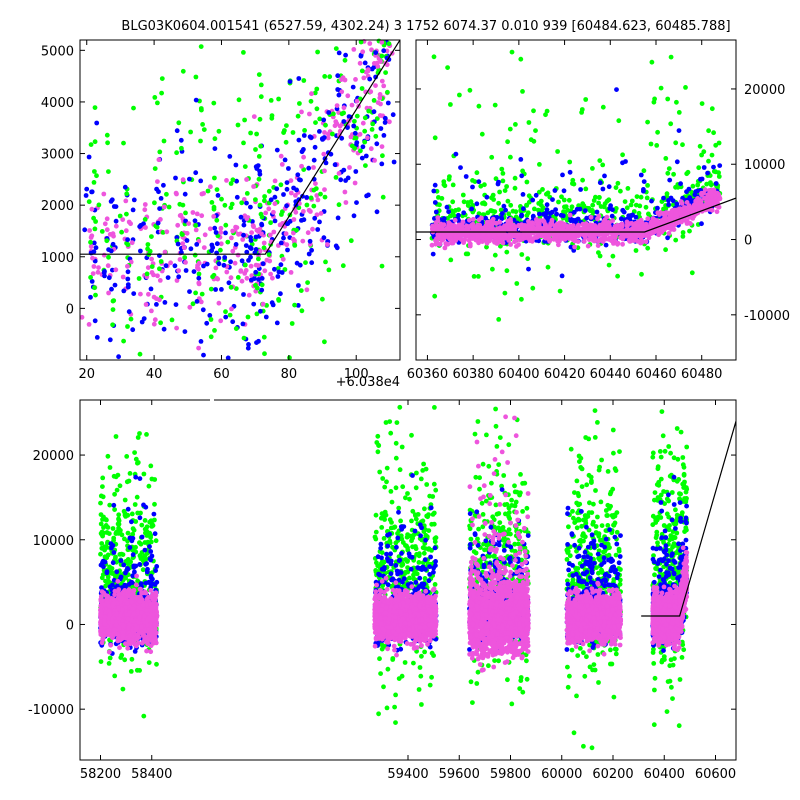 The width and height of the screenshot is (800, 800). I want to click on x-tick-label: 60460, so click(655, 374).